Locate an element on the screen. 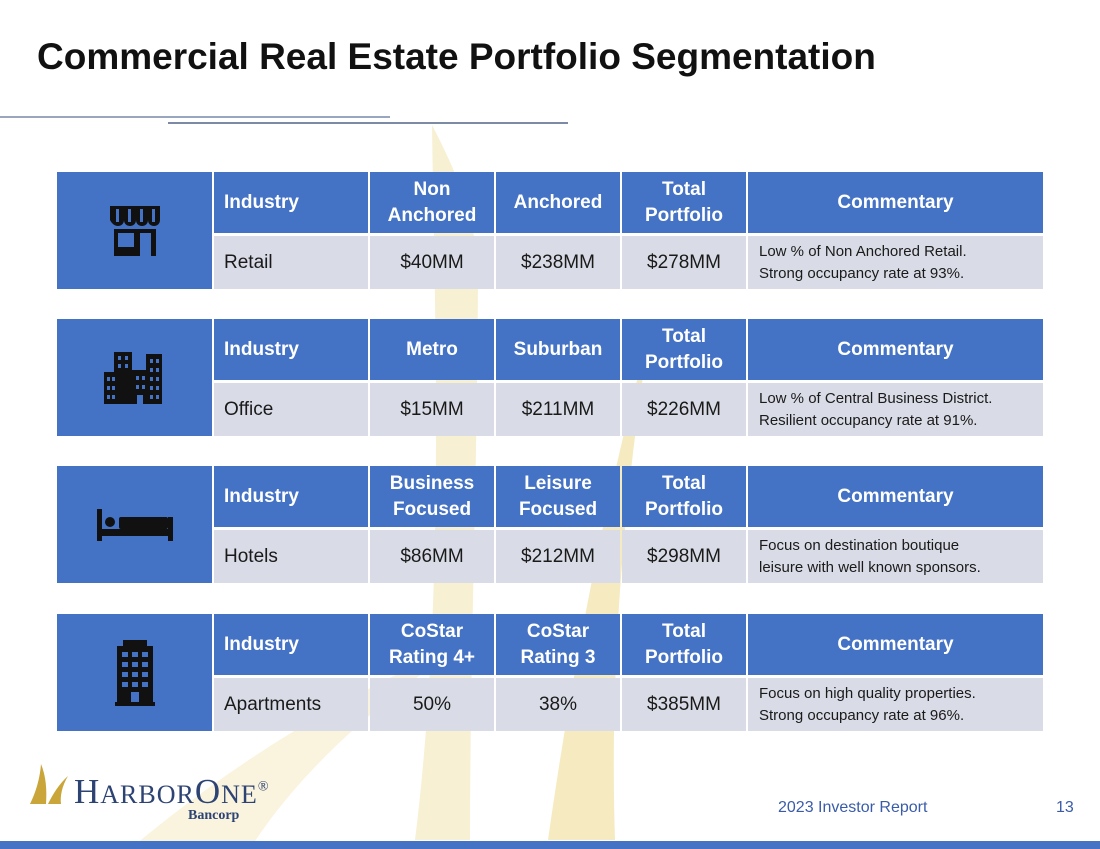  harborone-logo: HARBORONE® Bancorp is located at coordinates (176, 797).